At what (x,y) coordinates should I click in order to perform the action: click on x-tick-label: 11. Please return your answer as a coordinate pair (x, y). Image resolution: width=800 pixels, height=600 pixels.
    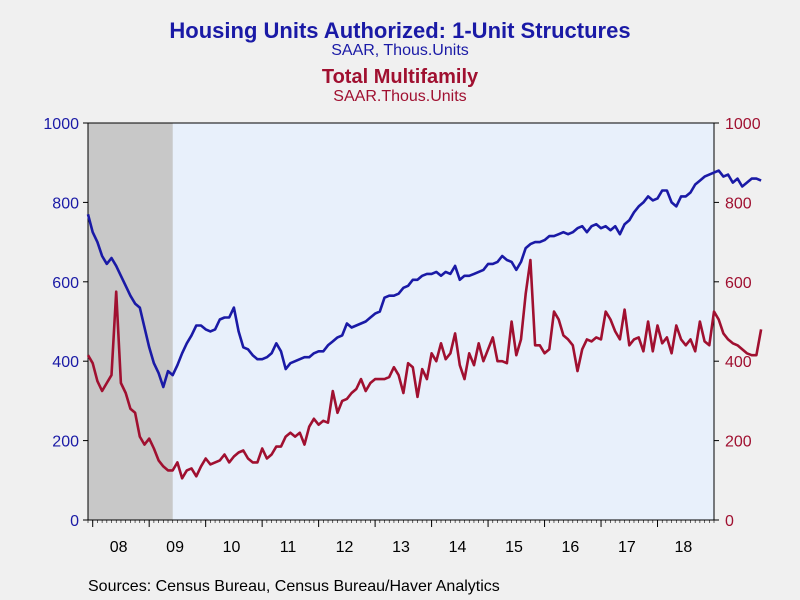
    Looking at the image, I should click on (288, 547).